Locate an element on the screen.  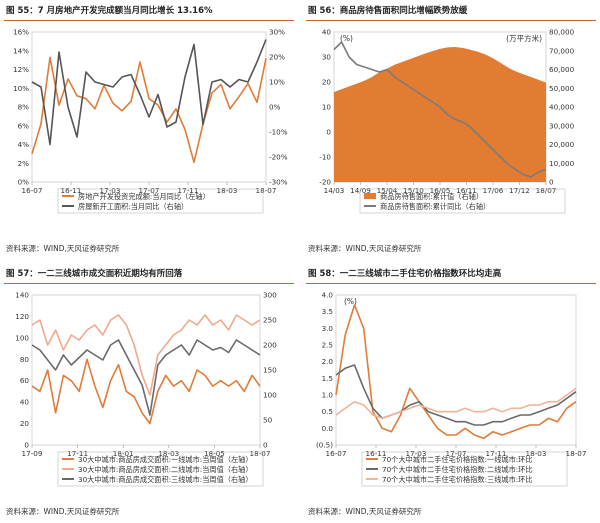
x-tick-label: 16/11 is located at coordinates (466, 190).